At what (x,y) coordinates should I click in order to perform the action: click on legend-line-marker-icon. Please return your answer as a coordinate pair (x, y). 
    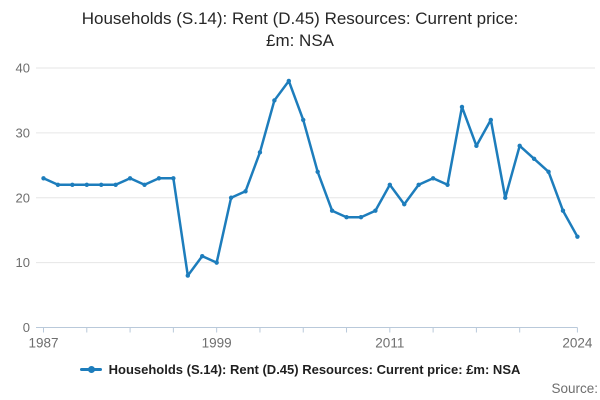
    Looking at the image, I should click on (90, 369).